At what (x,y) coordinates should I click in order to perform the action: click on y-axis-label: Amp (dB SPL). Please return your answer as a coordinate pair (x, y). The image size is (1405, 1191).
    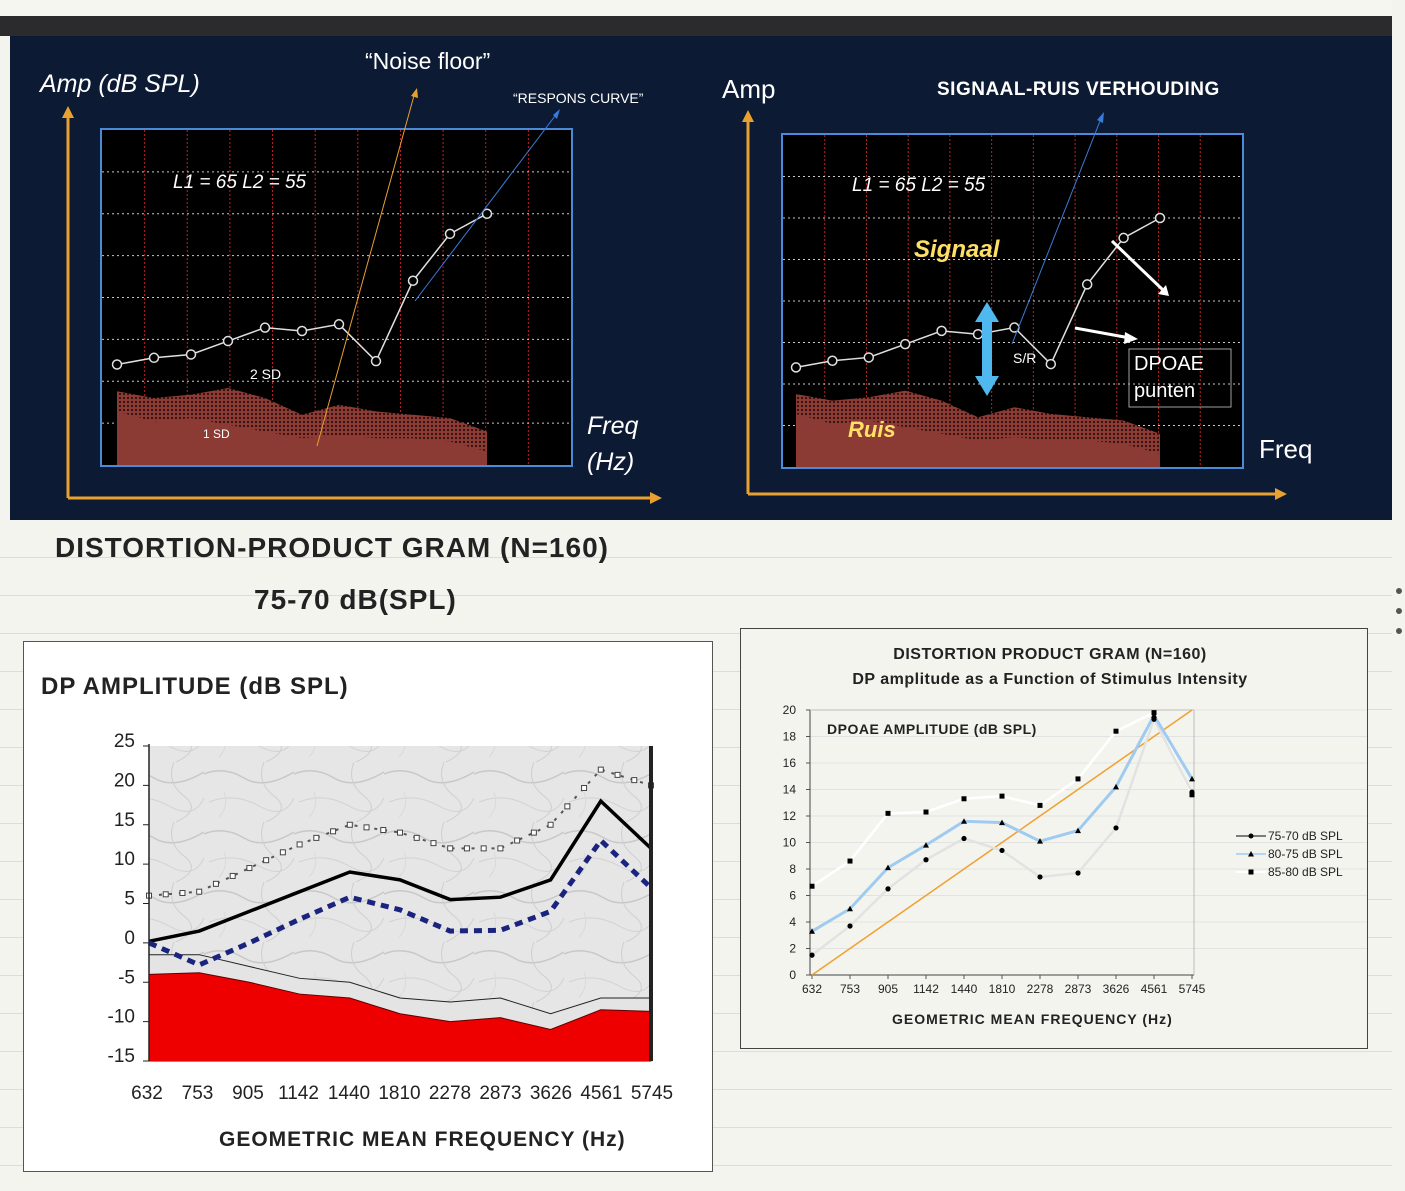
    Looking at the image, I should click on (120, 84).